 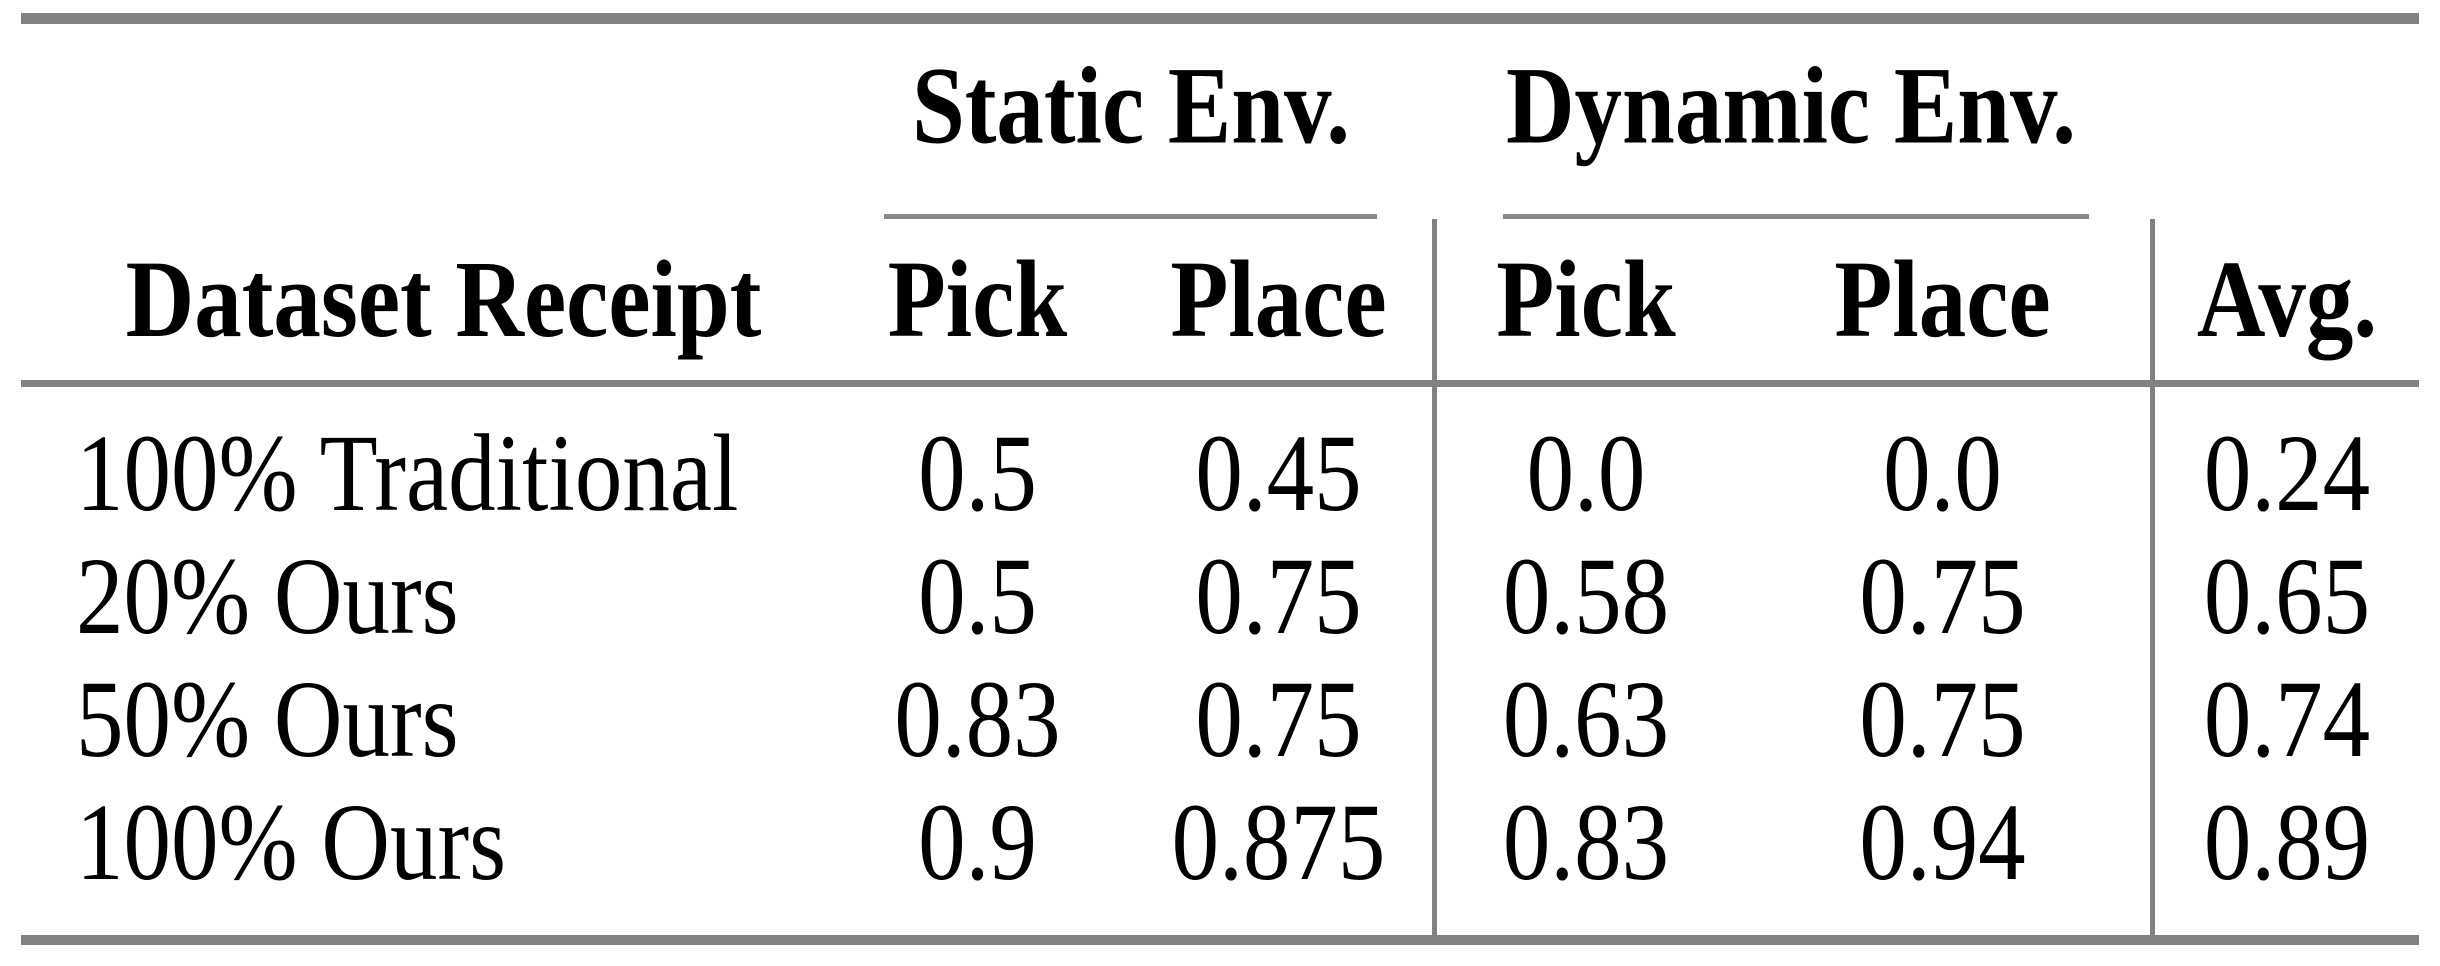 I want to click on col-header-dataset-receipt: Dataset Receipt, so click(x=425, y=303).